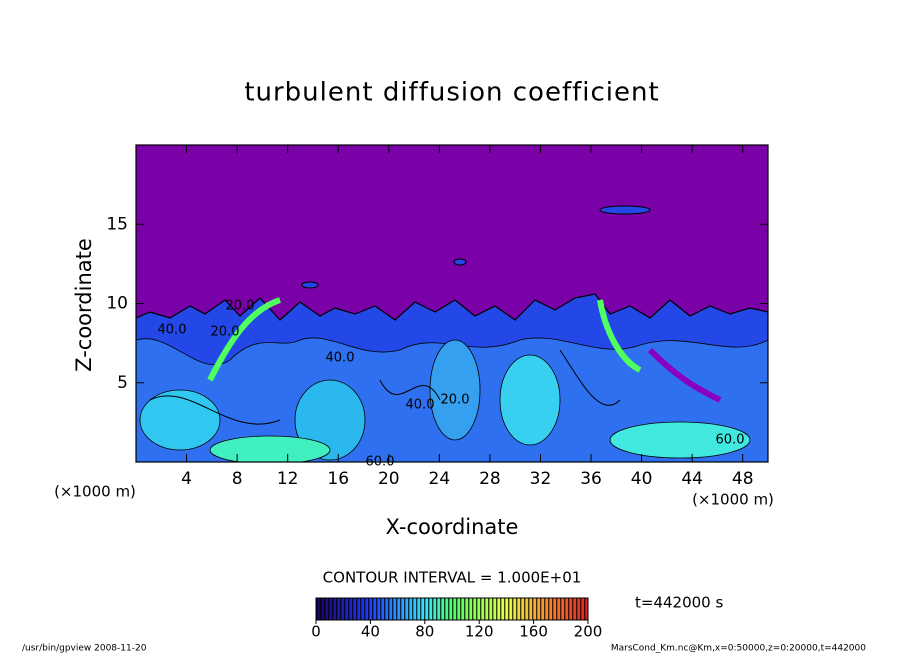  I want to click on x-tick-label: 36, so click(591, 479).